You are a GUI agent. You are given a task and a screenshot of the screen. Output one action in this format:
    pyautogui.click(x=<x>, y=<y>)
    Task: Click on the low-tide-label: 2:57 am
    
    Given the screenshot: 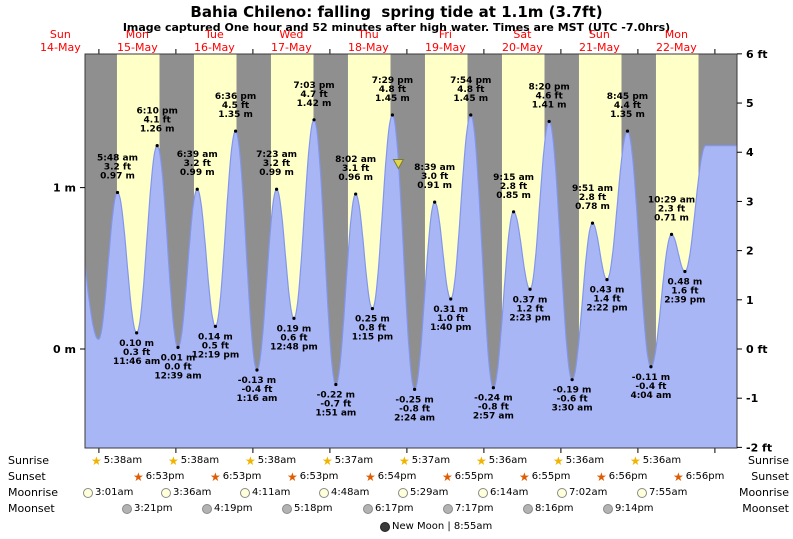 What is the action you would take?
    pyautogui.click(x=493, y=417)
    